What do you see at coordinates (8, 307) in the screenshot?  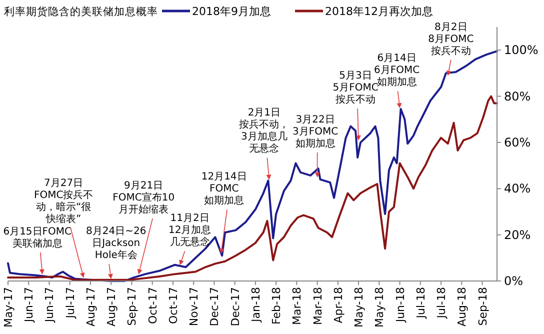 I see `x-tick-label: May-17` at bounding box center [8, 307].